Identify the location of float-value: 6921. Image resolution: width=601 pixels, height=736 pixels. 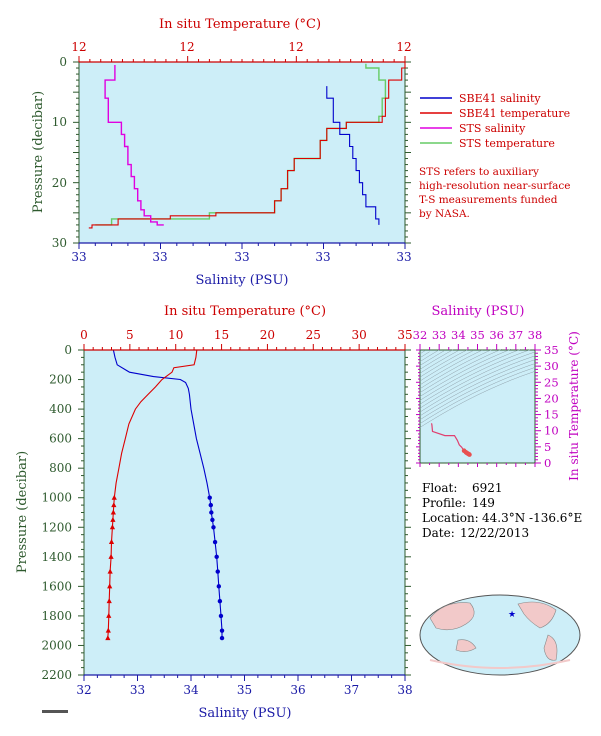
(487, 488).